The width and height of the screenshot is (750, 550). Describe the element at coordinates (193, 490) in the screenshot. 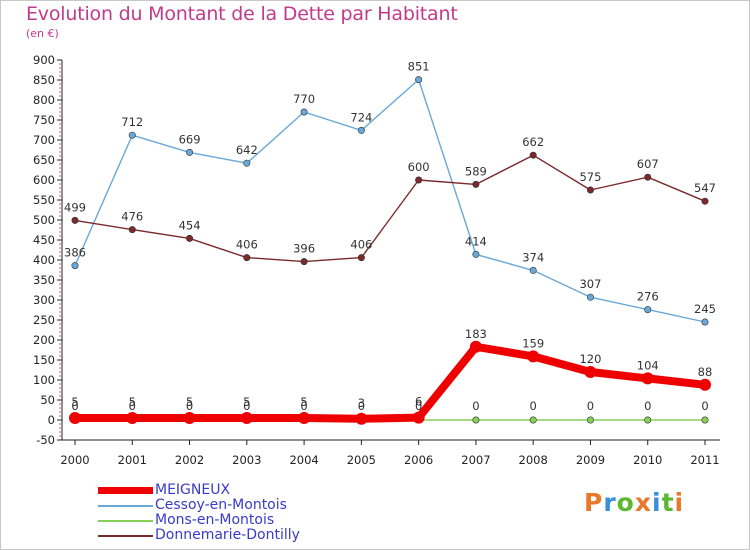

I see `legend-label-meigneux: MEIGNEUX` at that location.